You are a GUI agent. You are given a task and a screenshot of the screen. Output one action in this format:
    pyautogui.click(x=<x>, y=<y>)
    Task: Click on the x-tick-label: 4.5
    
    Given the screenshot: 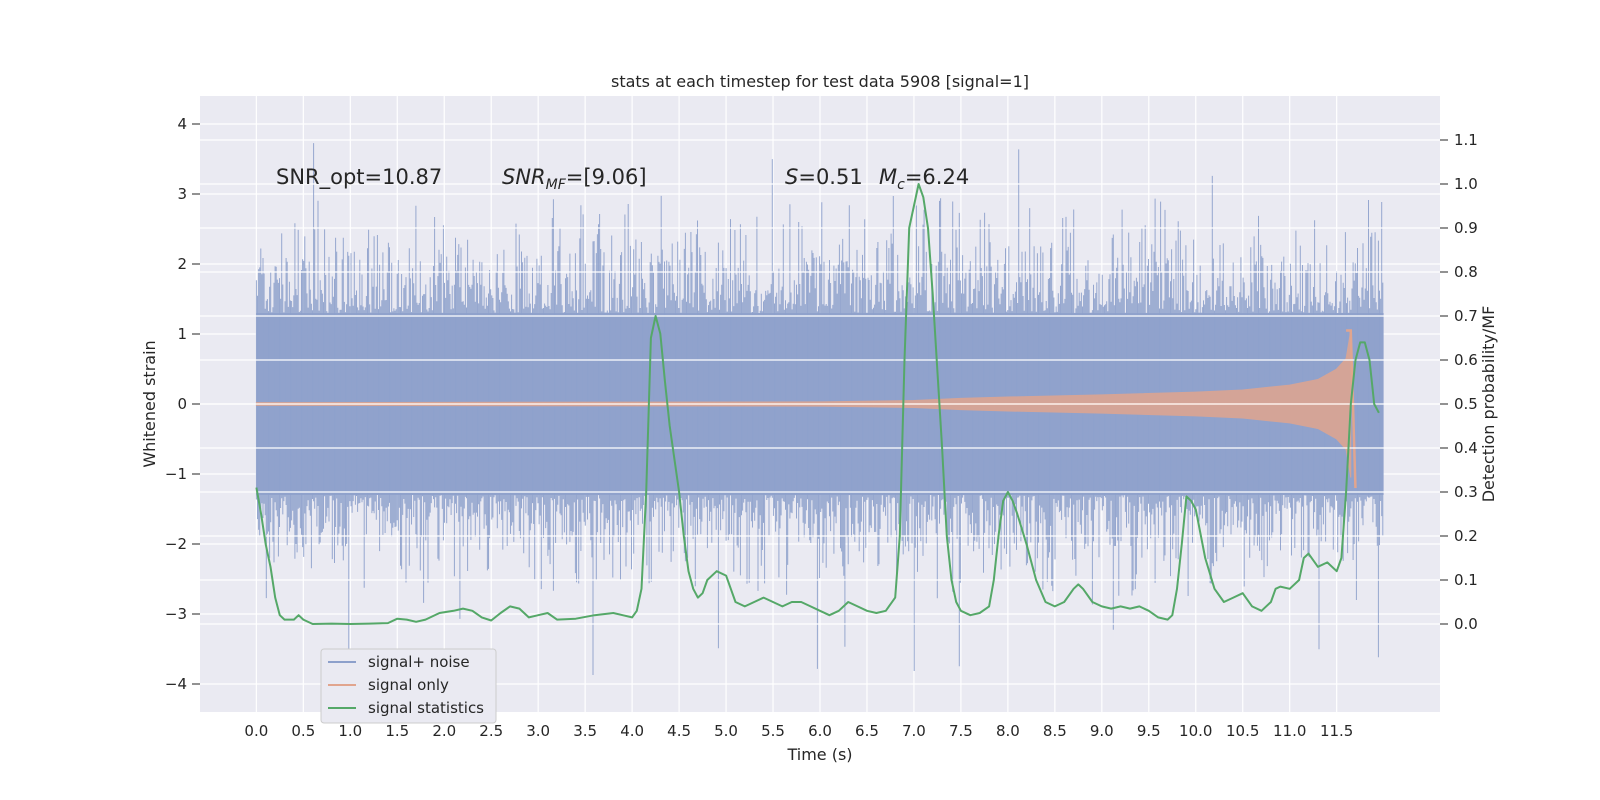 What is the action you would take?
    pyautogui.click(x=679, y=731)
    